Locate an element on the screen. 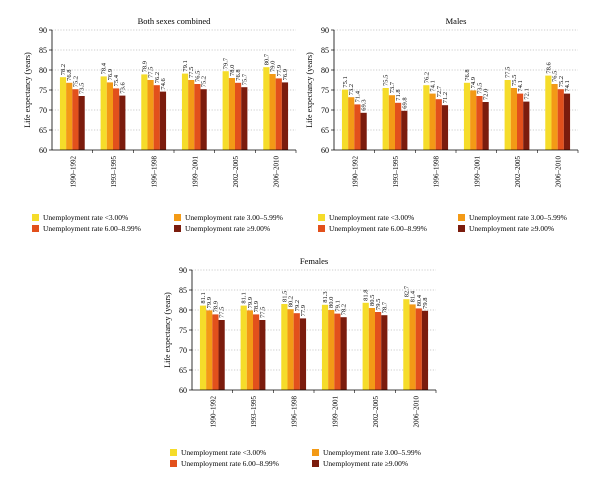 Image resolution: width=600 pixels, height=491 pixels. x-tick-label: 1993–1995 is located at coordinates (114, 172).